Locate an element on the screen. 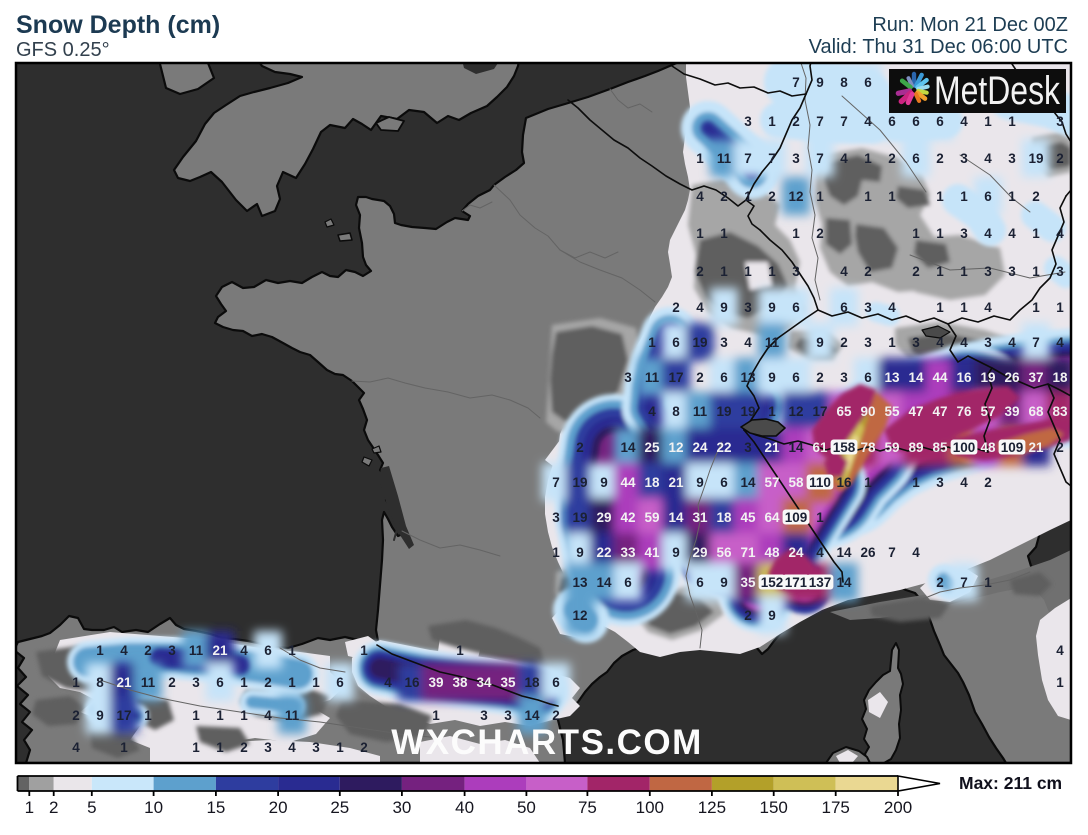 This screenshot has width=1088, height=835. svg-text: 8 is located at coordinates (844, 82).